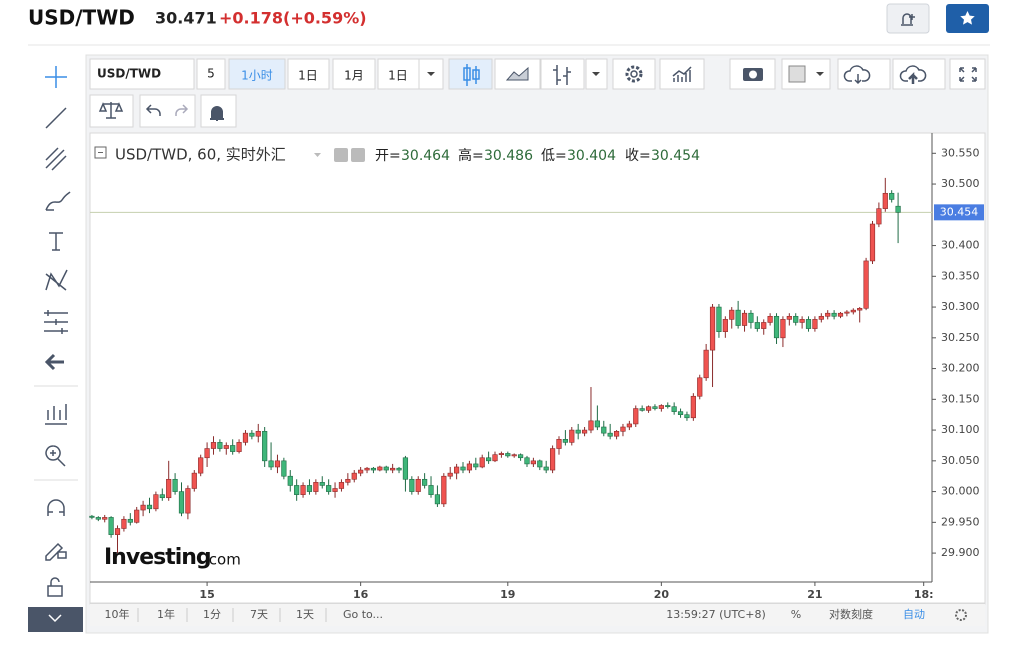  What do you see at coordinates (662, 594) in the screenshot?
I see `x-tick-label: 20` at bounding box center [662, 594].